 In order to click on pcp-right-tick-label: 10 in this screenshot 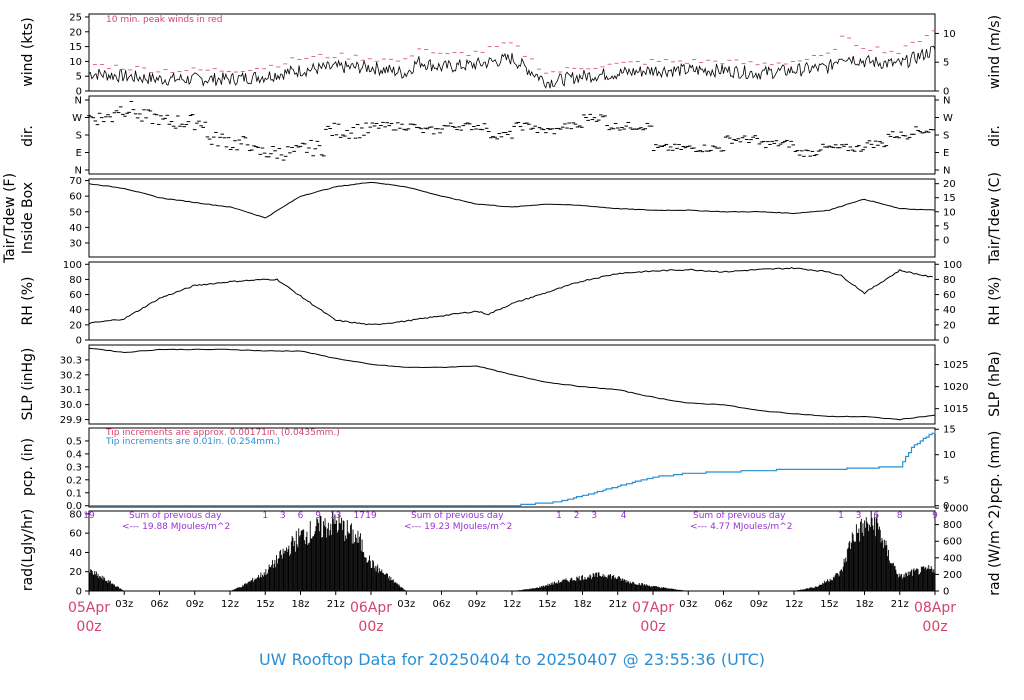, I will do `click(949, 455)`.